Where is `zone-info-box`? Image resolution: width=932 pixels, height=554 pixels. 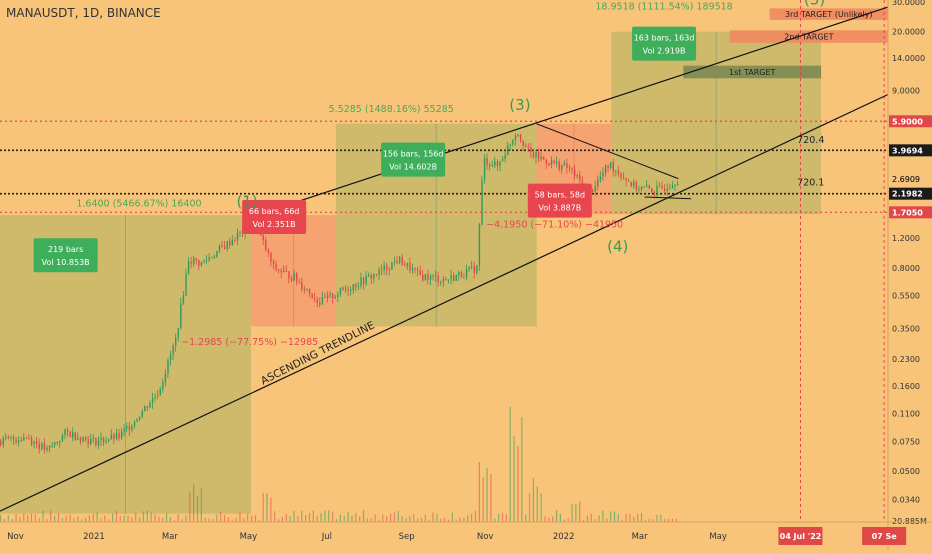
zone-info-box is located at coordinates (274, 216).